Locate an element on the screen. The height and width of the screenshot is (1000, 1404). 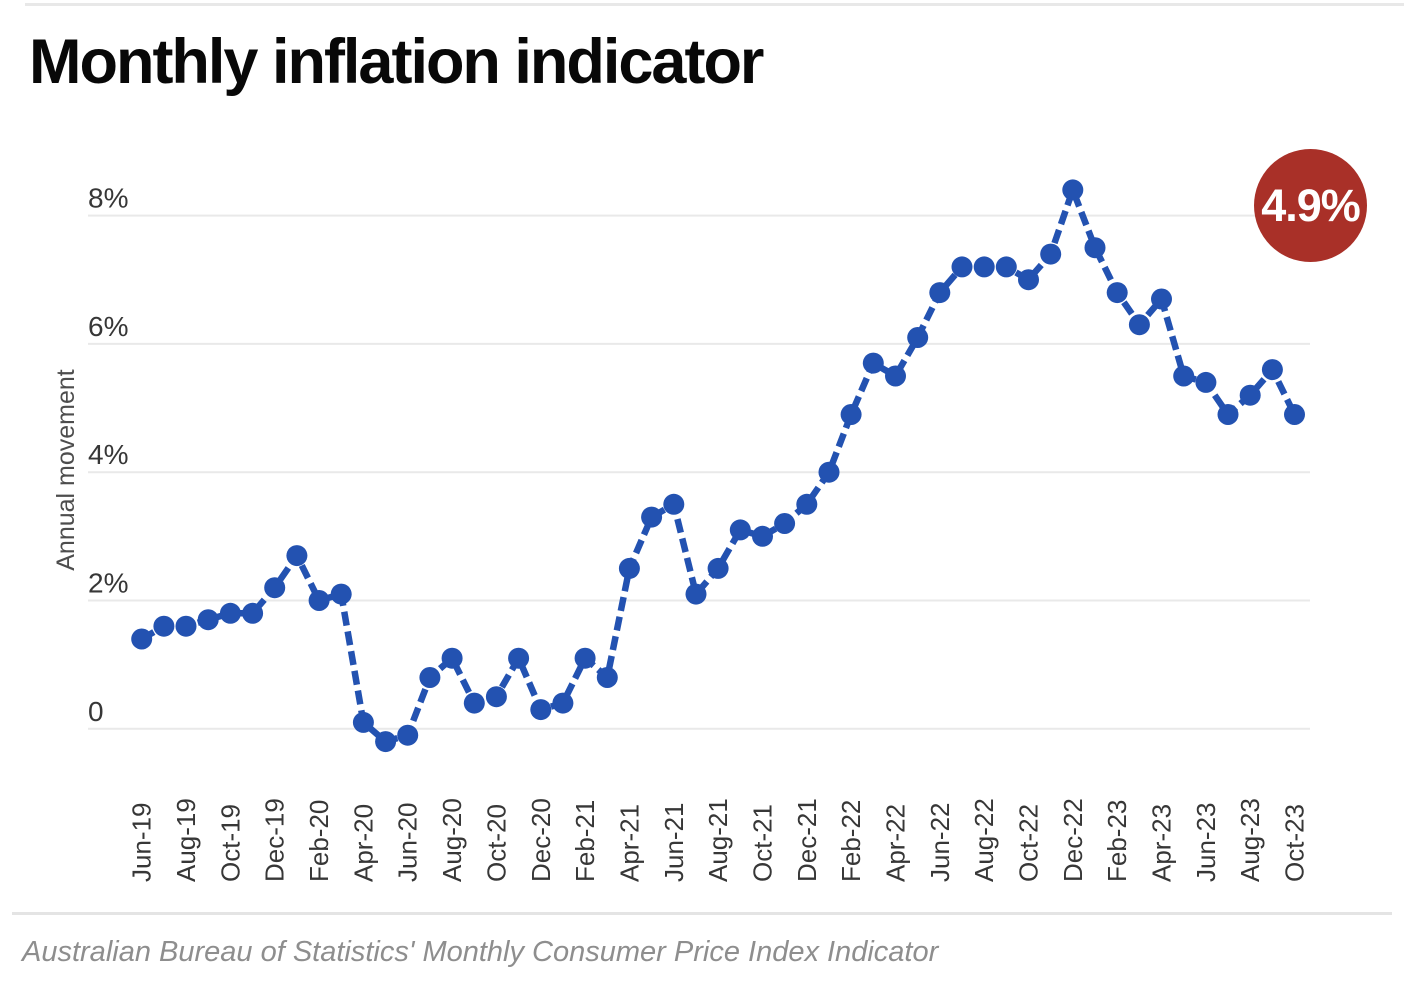
y-axis-title: Annual movement is located at coordinates (66, 470).